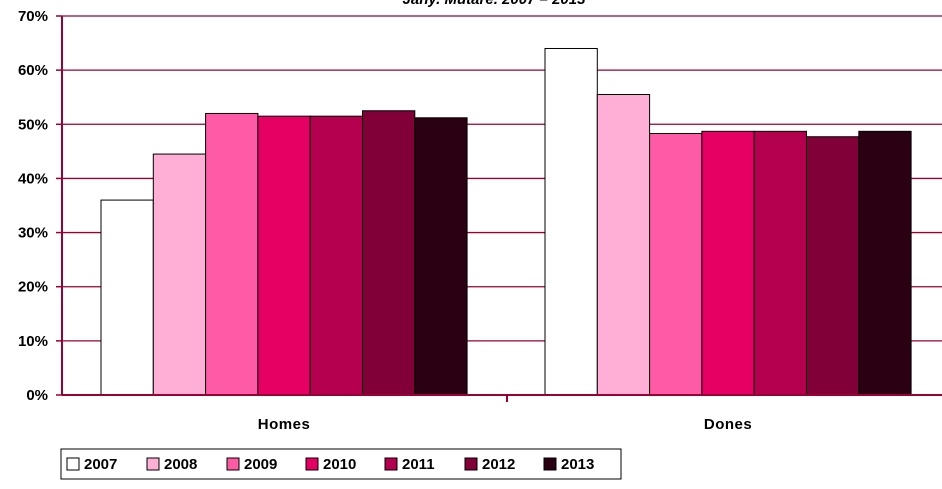 The image size is (942, 489). What do you see at coordinates (100, 464) in the screenshot?
I see `legend-label: 2007` at bounding box center [100, 464].